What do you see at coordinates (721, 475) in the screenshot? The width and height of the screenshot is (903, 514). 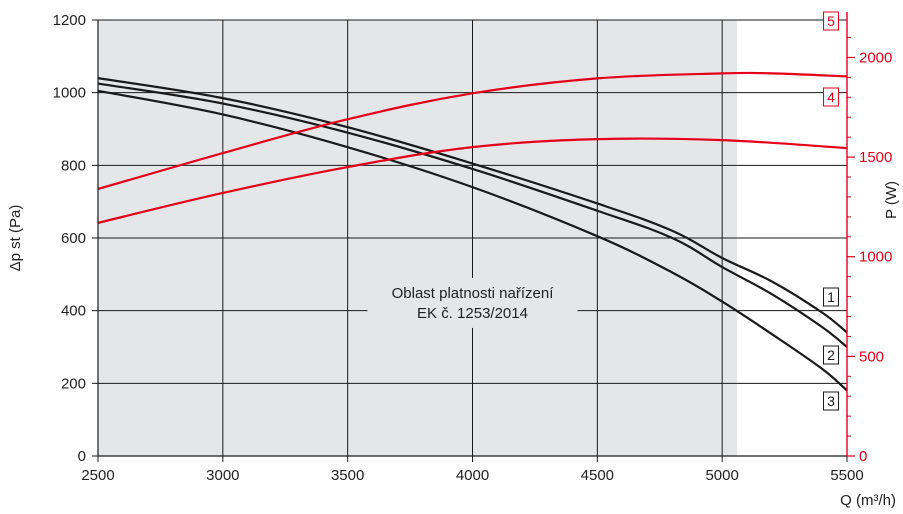 I see `x-tick-label: 5000` at bounding box center [721, 475].